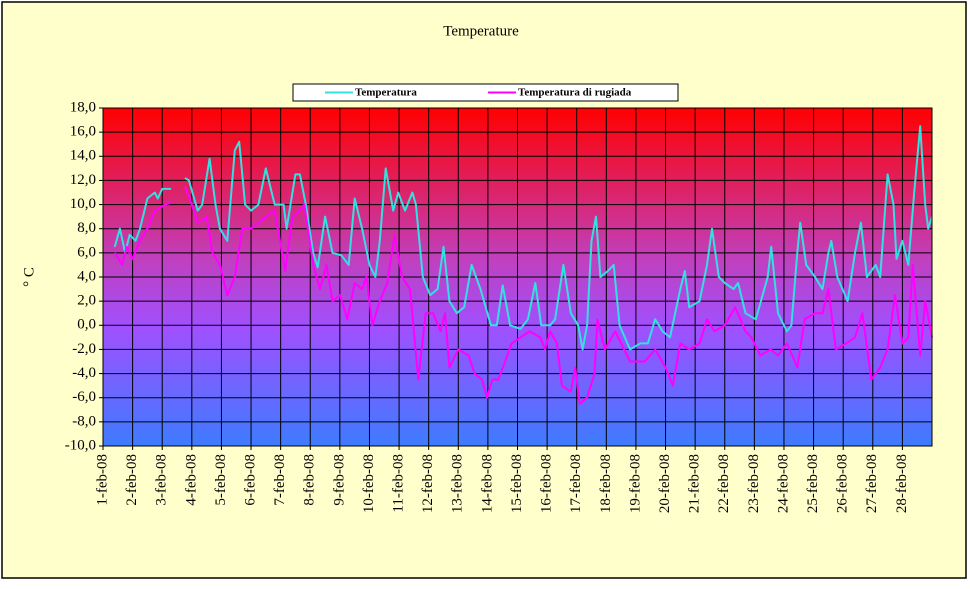  What do you see at coordinates (339, 480) in the screenshot?
I see `x-tick-label: 9-feb-08` at bounding box center [339, 480].